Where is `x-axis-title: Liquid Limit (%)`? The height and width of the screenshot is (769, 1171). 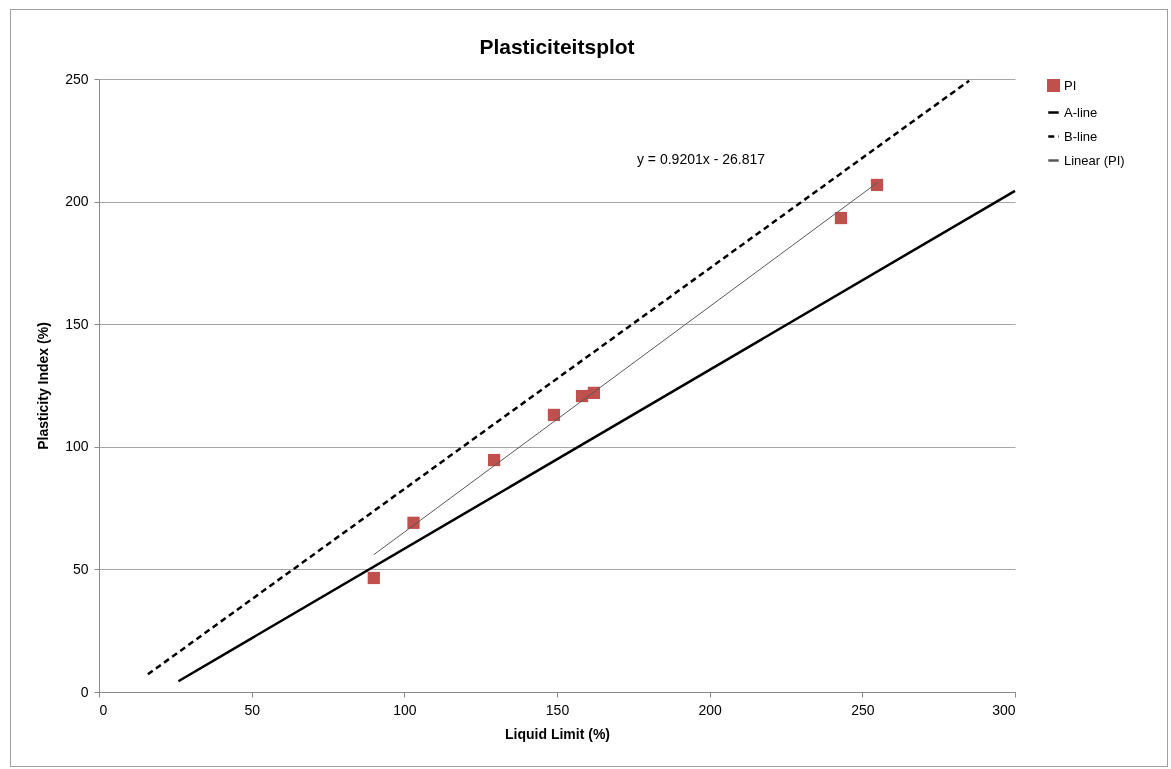
x-axis-title: Liquid Limit (%) is located at coordinates (557, 733).